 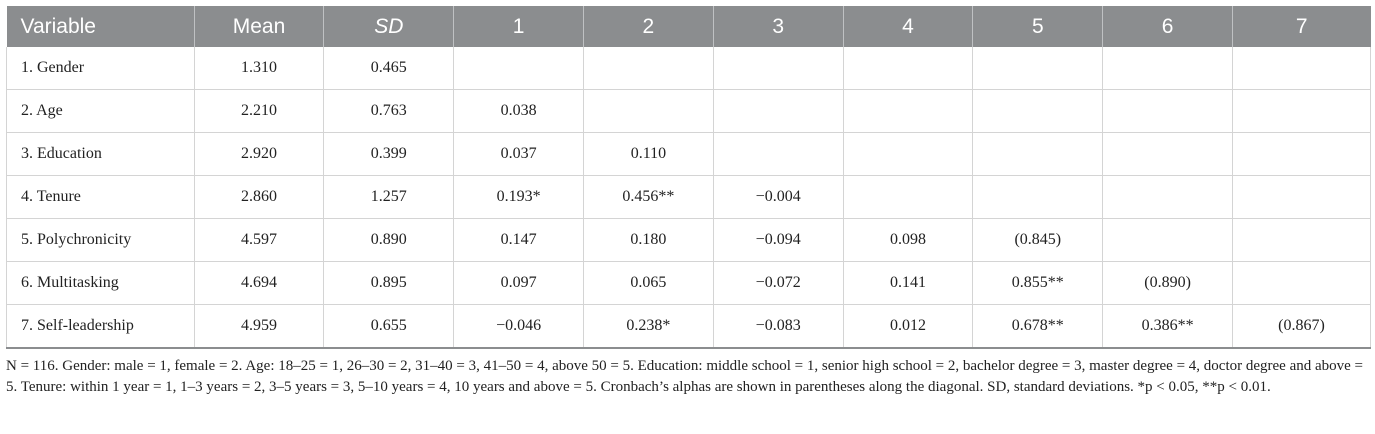 What do you see at coordinates (518, 326) in the screenshot?
I see `table-cell: −0.046` at bounding box center [518, 326].